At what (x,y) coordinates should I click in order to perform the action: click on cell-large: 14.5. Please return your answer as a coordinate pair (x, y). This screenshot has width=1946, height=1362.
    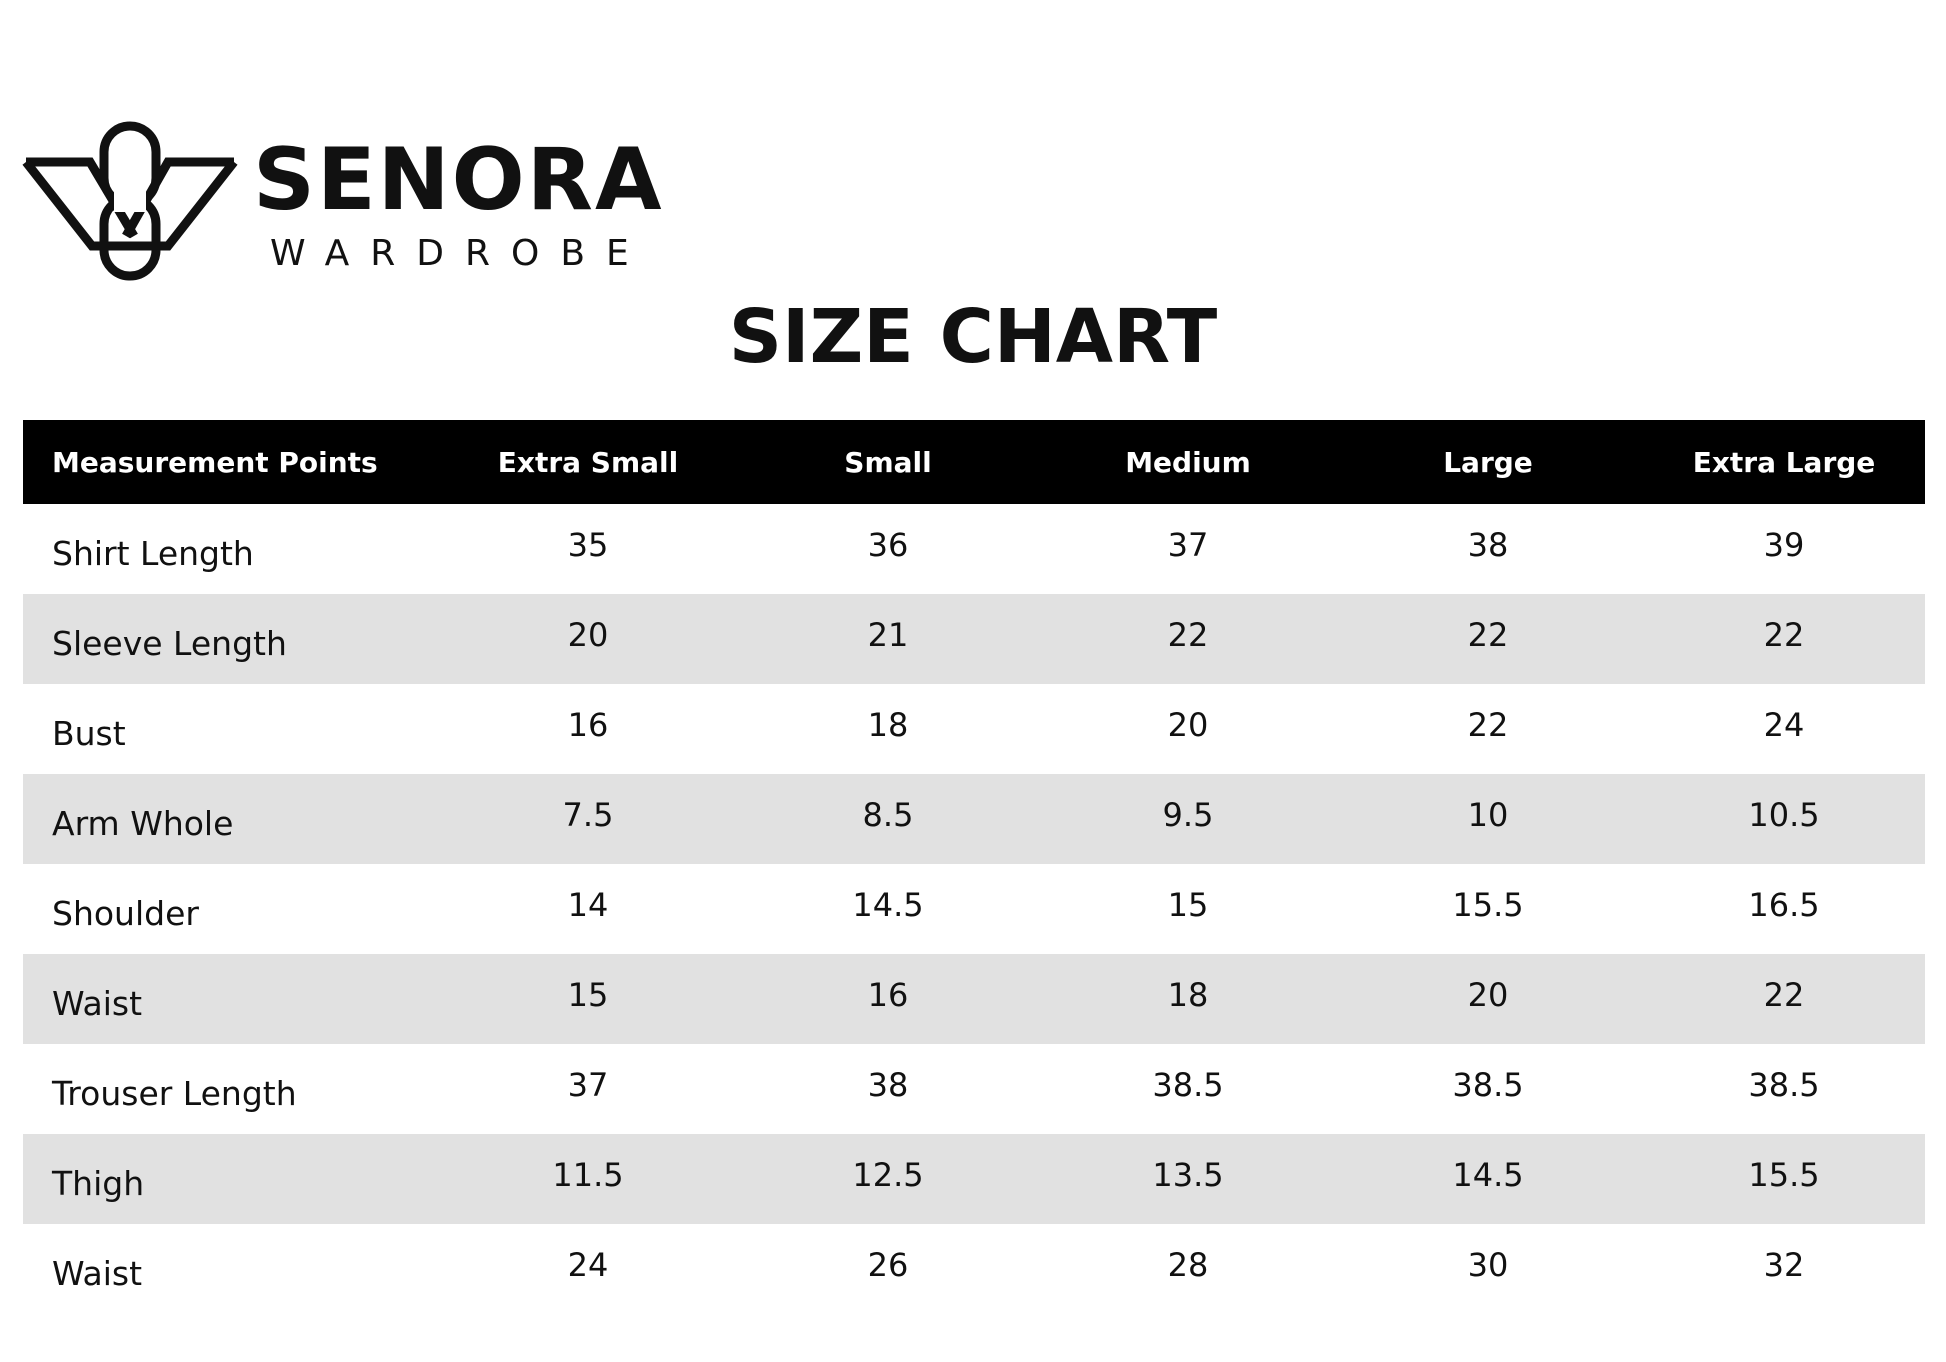
    Looking at the image, I should click on (1488, 1179).